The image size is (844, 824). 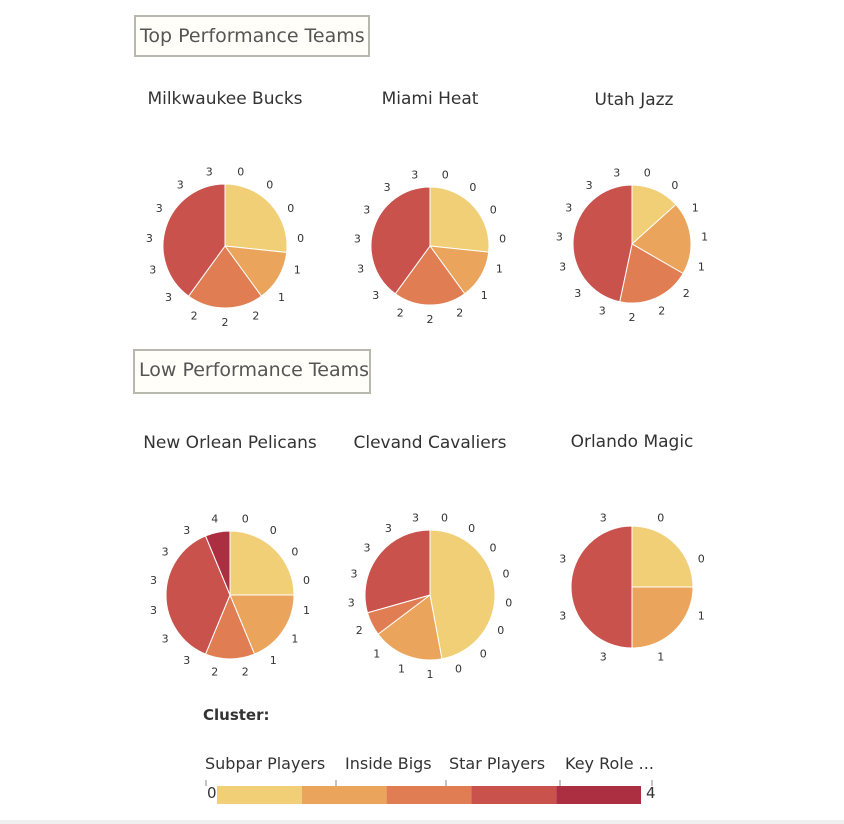 What do you see at coordinates (388, 763) in the screenshot?
I see `legend-label-1: Inside Bigs` at bounding box center [388, 763].